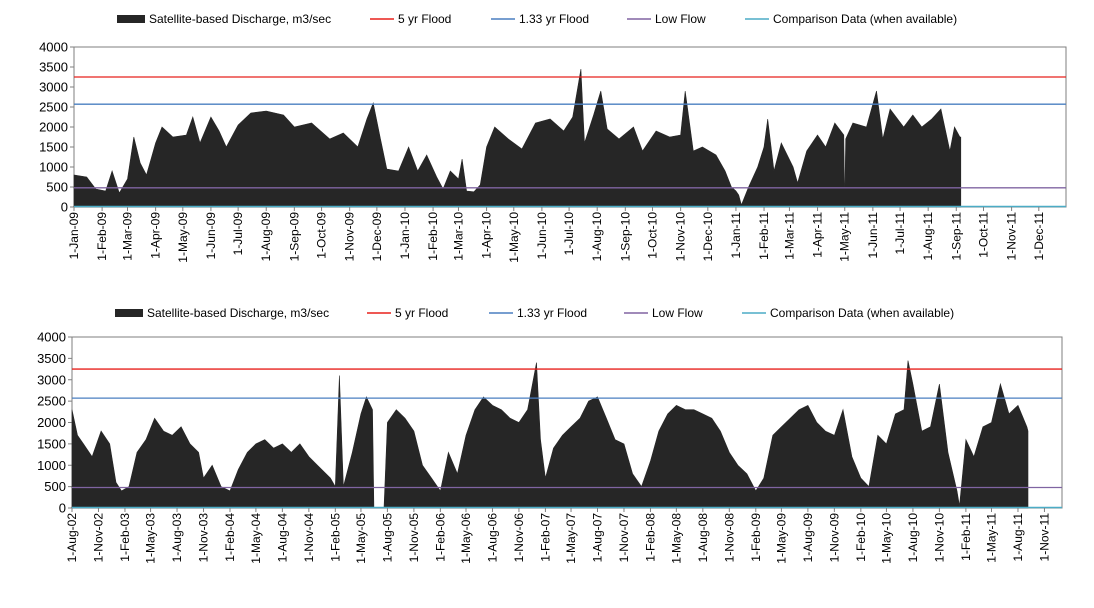 This screenshot has width=1094, height=608. I want to click on x-tick-label: 1-Mar-09, so click(128, 236).